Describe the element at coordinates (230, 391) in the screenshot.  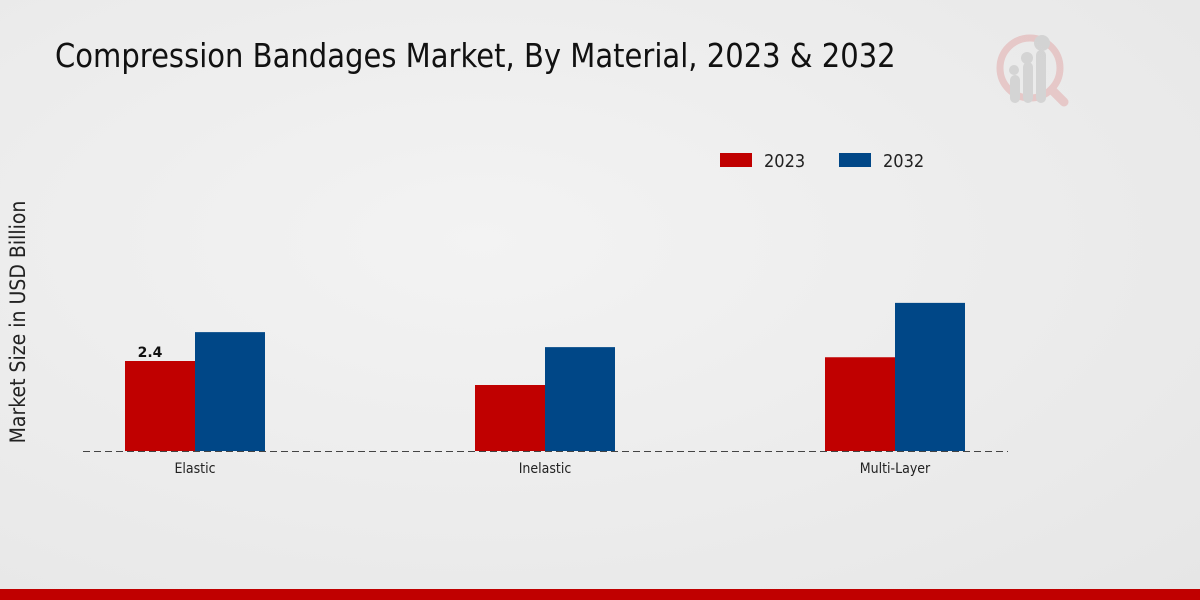
I see `bar-2032-elastic` at that location.